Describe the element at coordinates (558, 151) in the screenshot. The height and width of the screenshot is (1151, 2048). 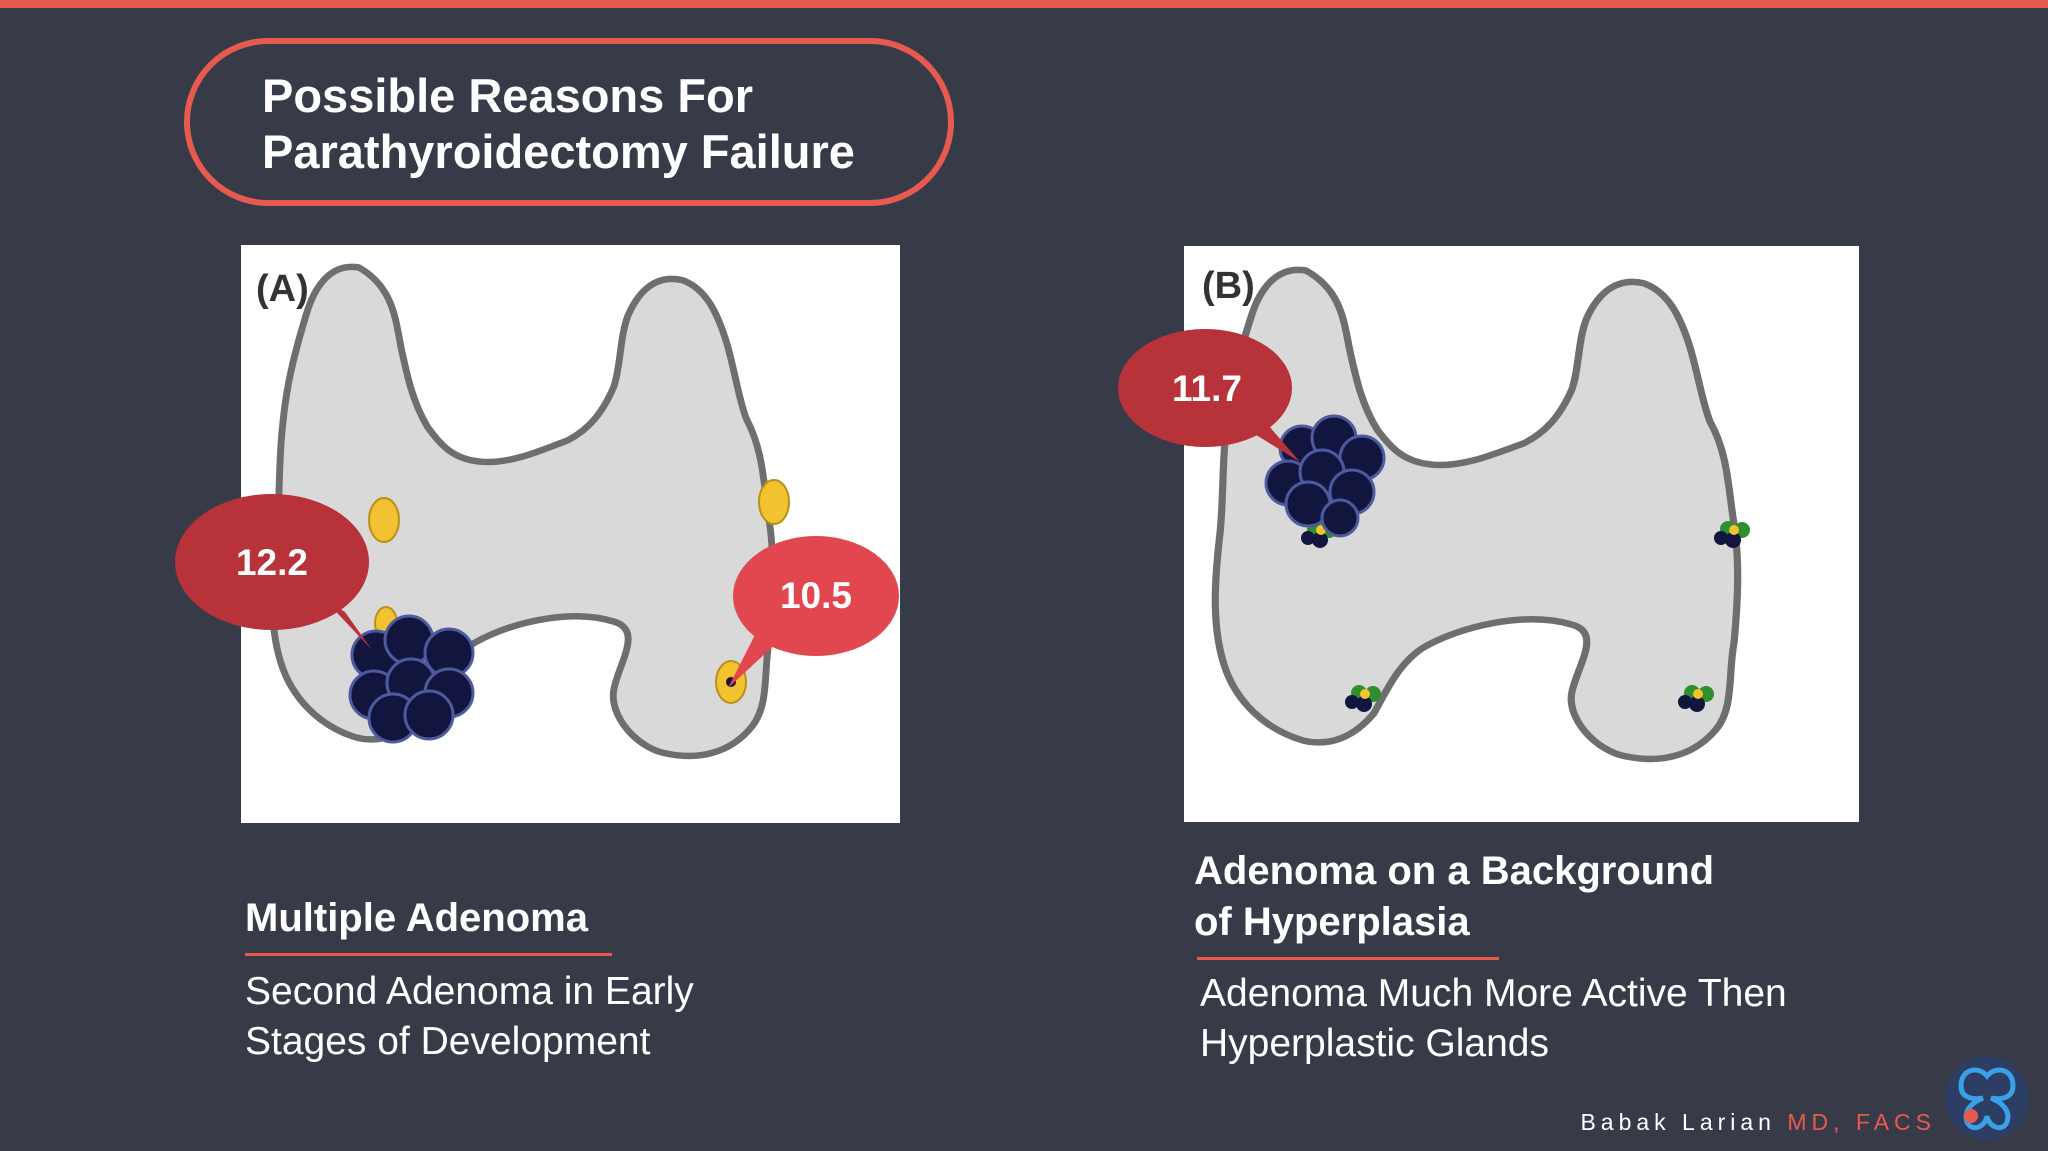
I see `title-line-2: Parathyroidectomy Failure` at that location.